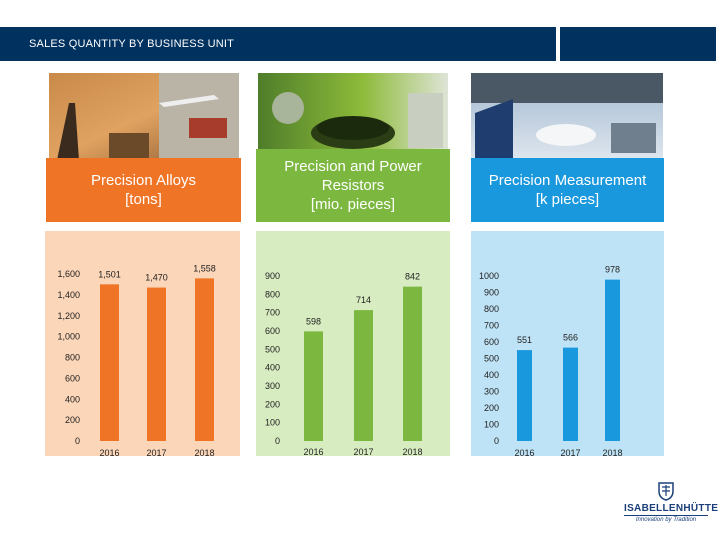  Describe the element at coordinates (109, 362) in the screenshot. I see `alloys-bar-2016` at that location.